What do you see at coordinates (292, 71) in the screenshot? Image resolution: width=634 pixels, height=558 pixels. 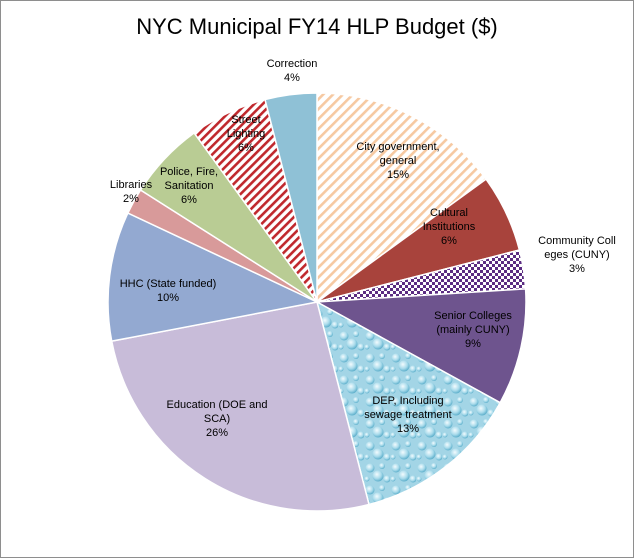 I see `slice-label: Correction 4%` at bounding box center [292, 71].